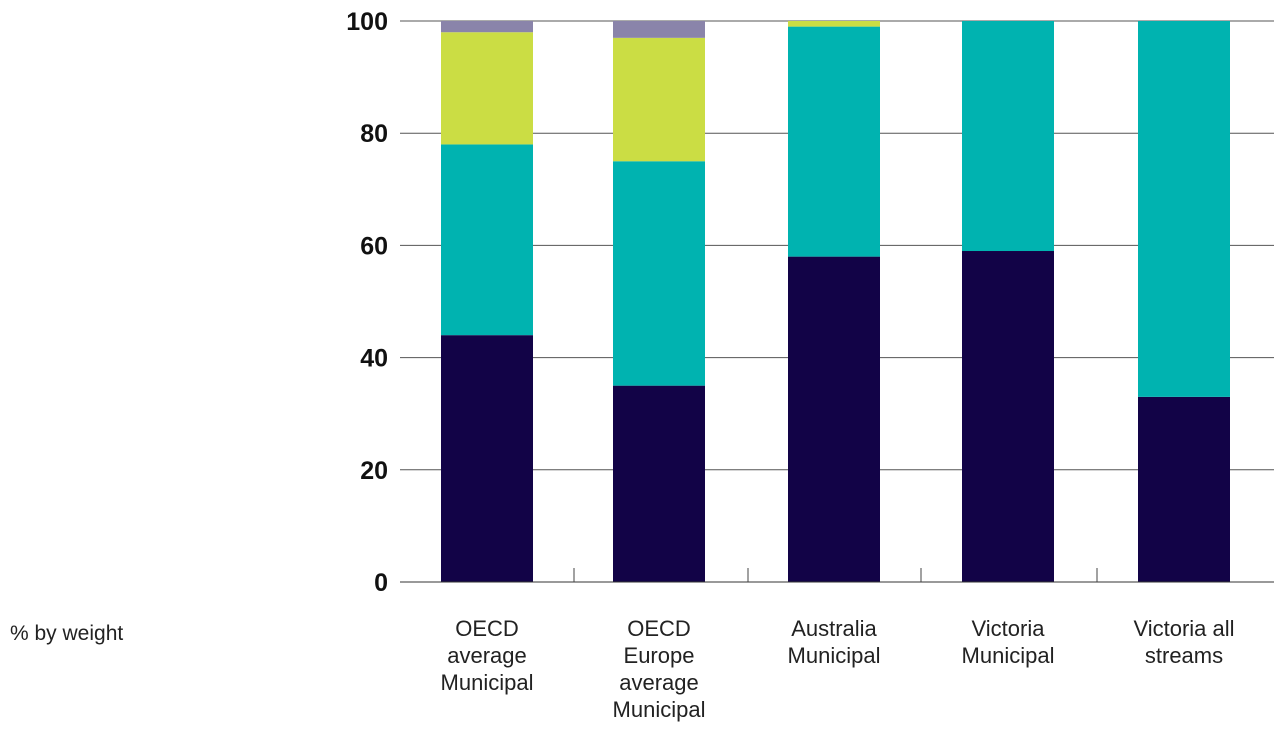  I want to click on x-tick-label-line: Europe, so click(659, 655).